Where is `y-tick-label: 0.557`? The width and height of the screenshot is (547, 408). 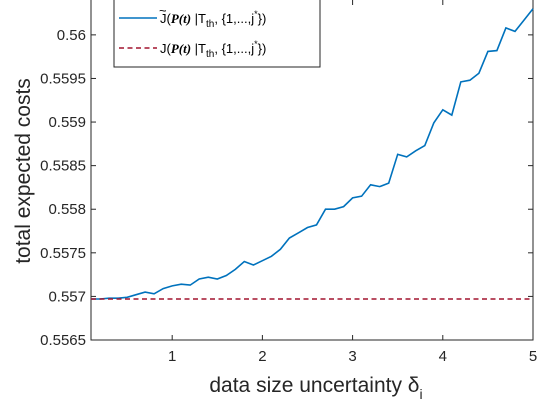 y-tick-label: 0.557 is located at coordinates (67, 296).